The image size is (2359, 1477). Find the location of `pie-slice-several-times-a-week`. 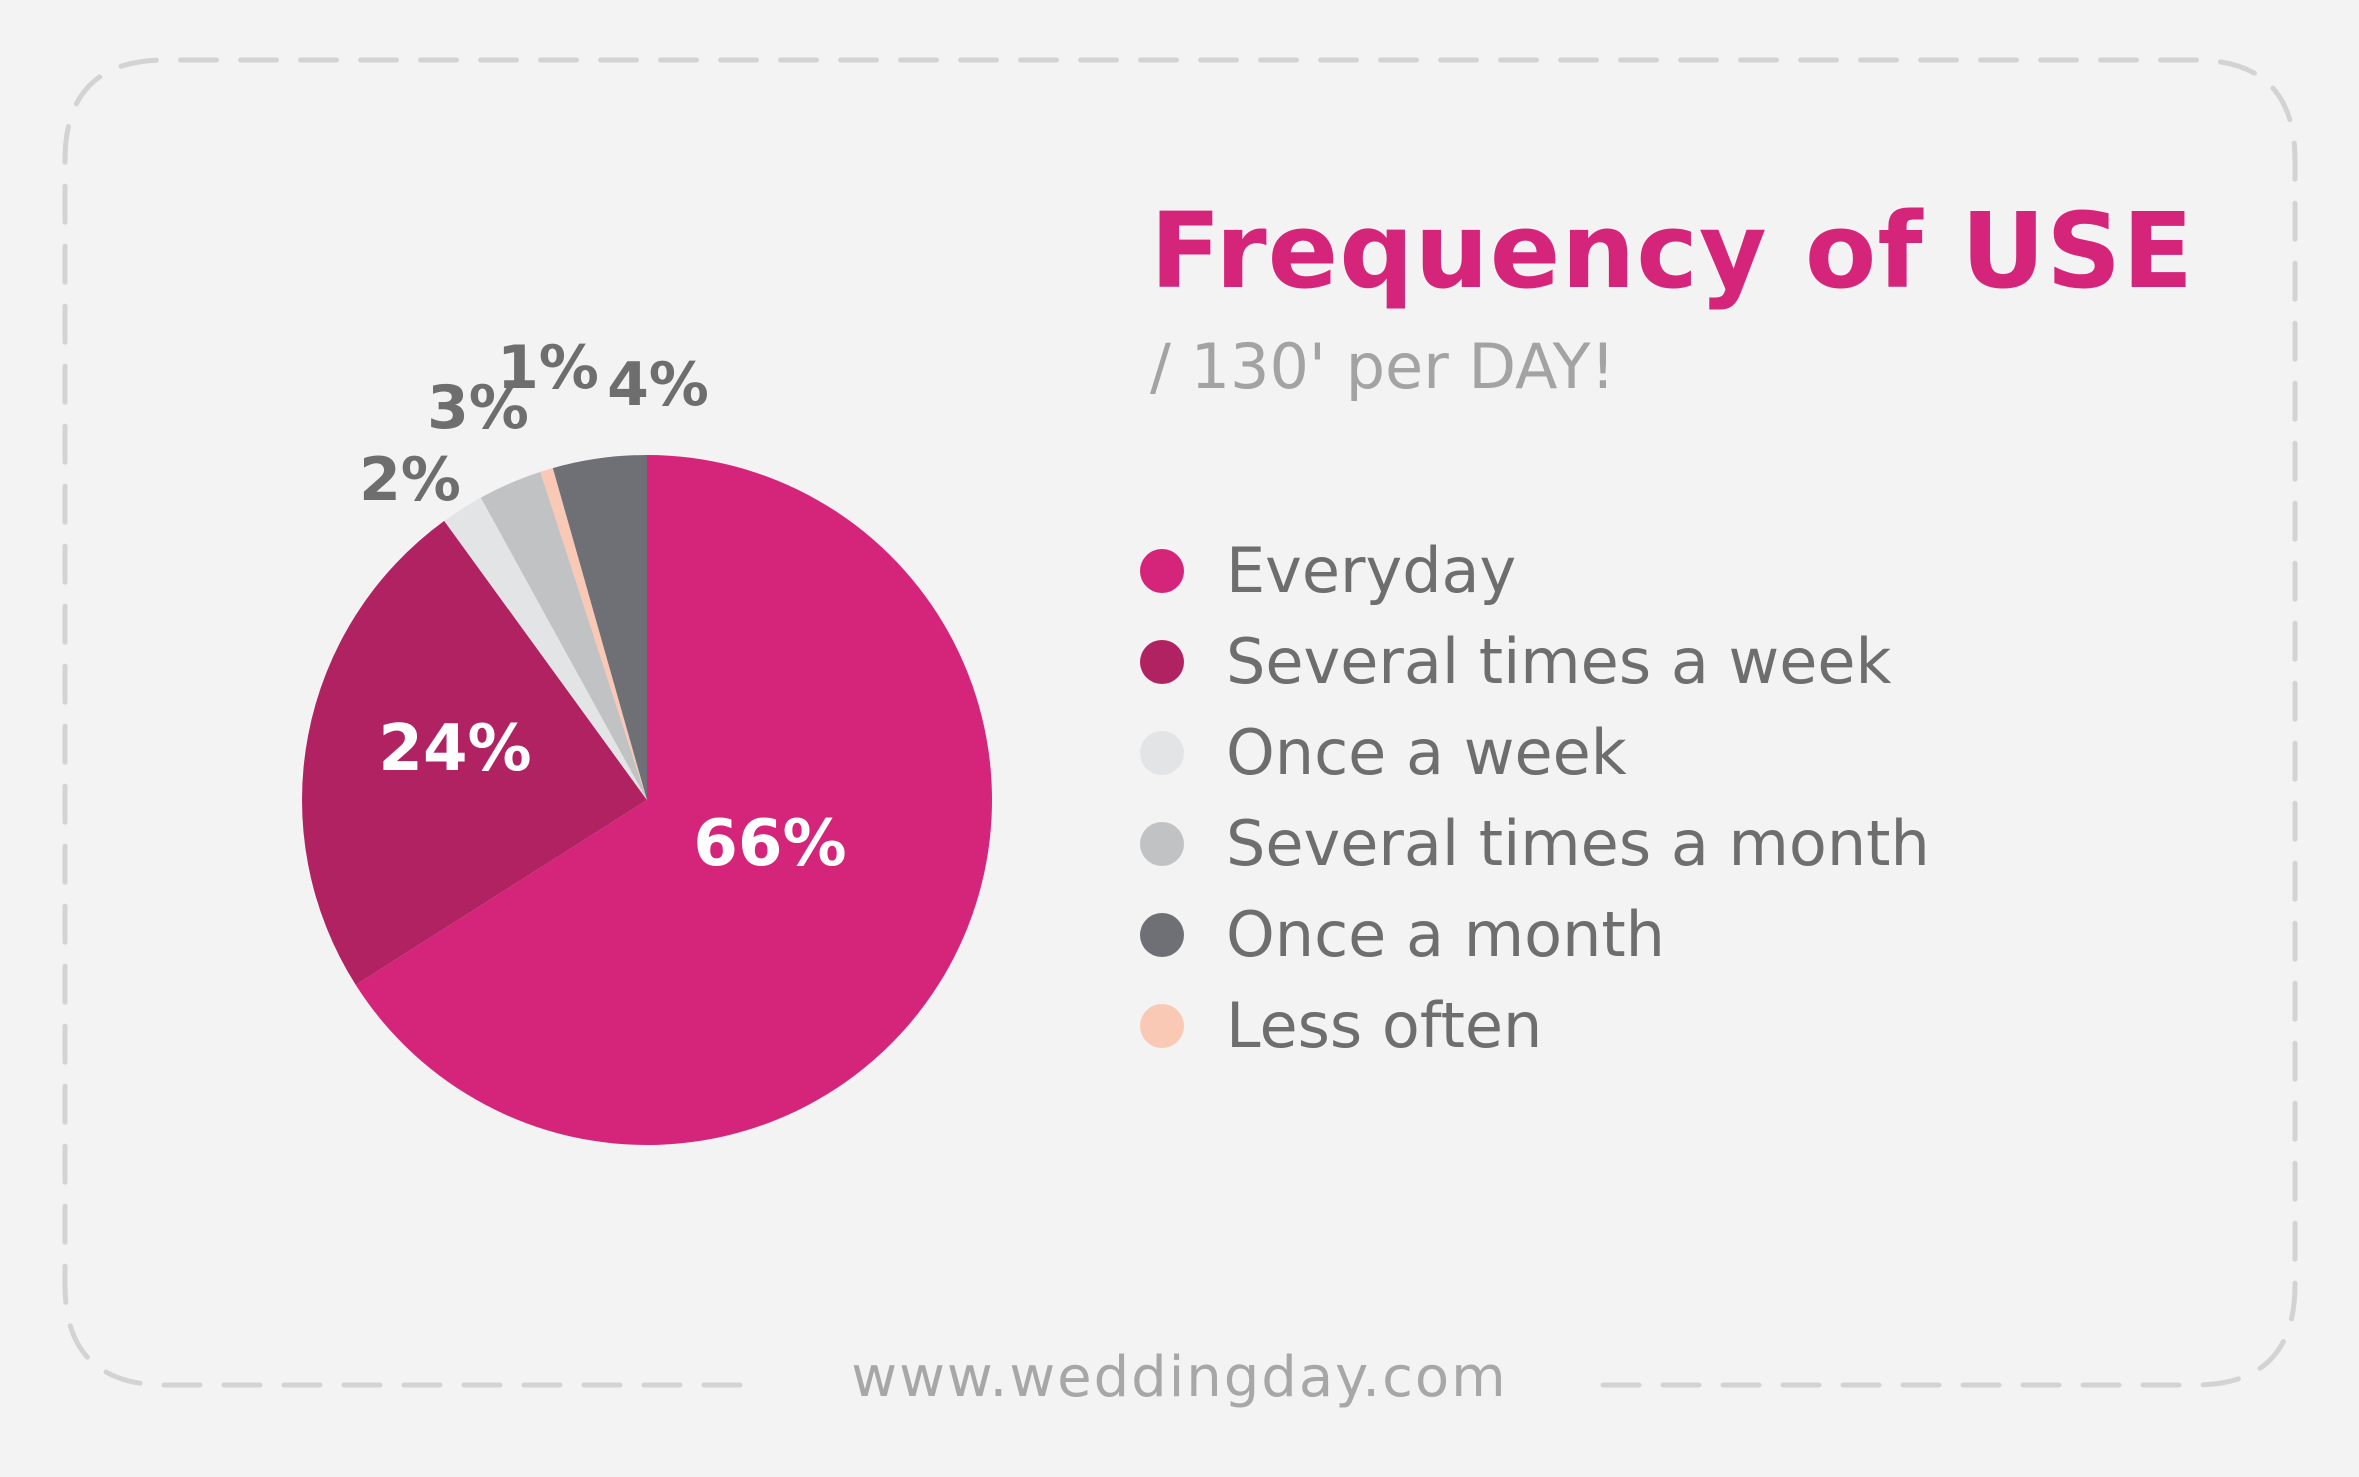

pie-slice-several-times-a-week is located at coordinates (474, 752).